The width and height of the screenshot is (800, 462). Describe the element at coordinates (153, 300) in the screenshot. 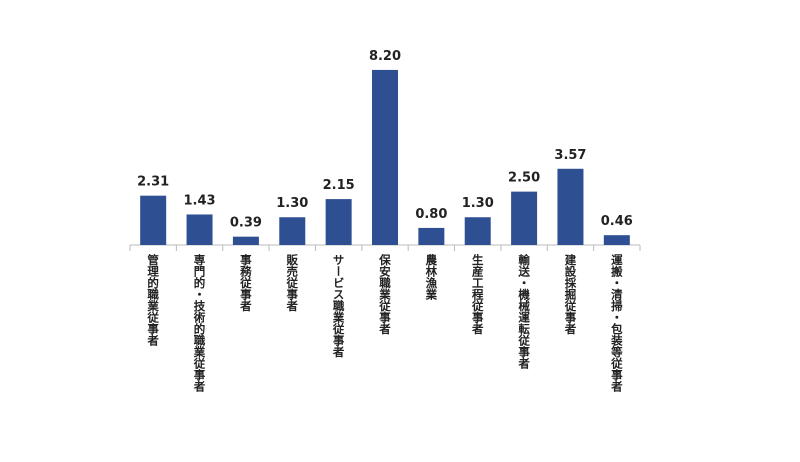

I see `category-label: 管理的職業従事者` at that location.